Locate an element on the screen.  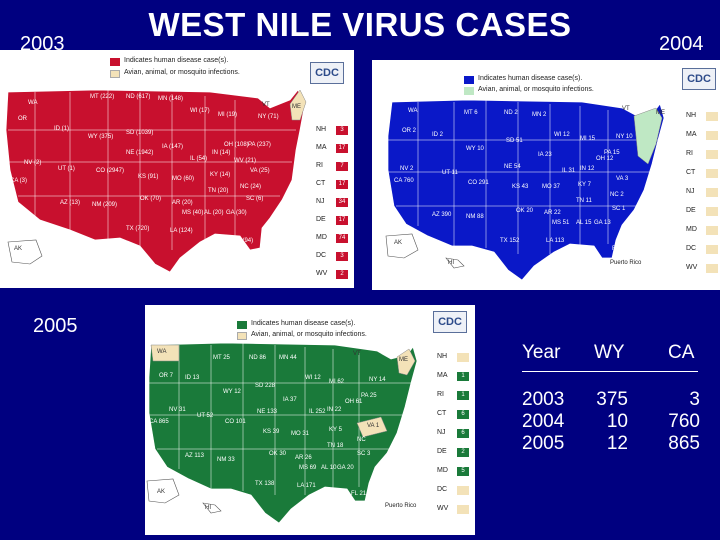
state-label-in: IN 22 is located at coordinates (334, 410).